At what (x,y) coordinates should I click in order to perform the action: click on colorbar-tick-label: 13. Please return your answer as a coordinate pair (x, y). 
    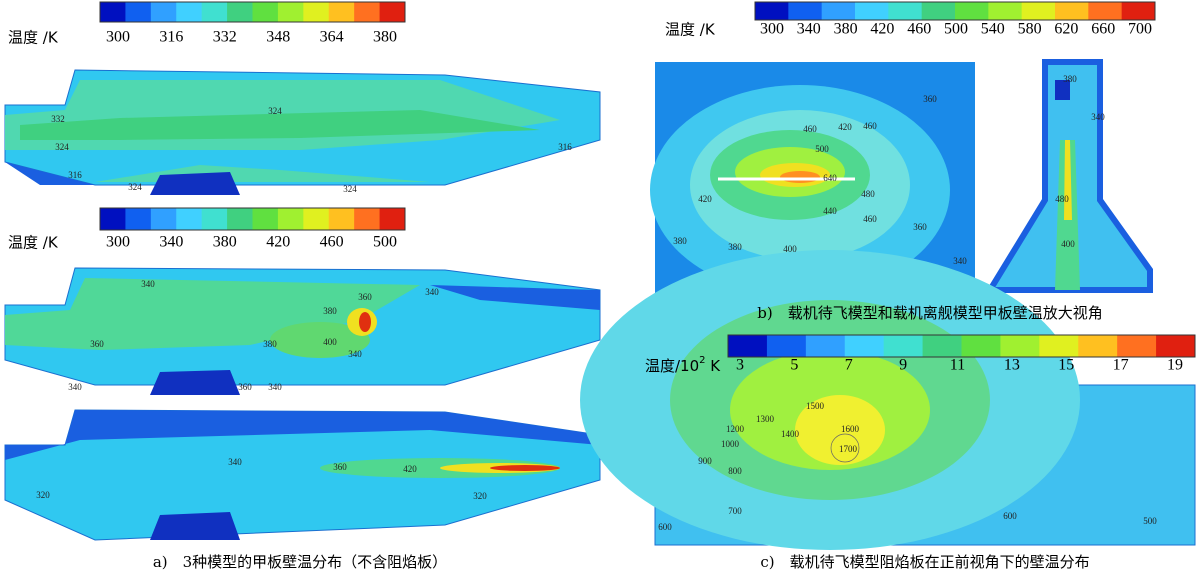
    Looking at the image, I should click on (1012, 365).